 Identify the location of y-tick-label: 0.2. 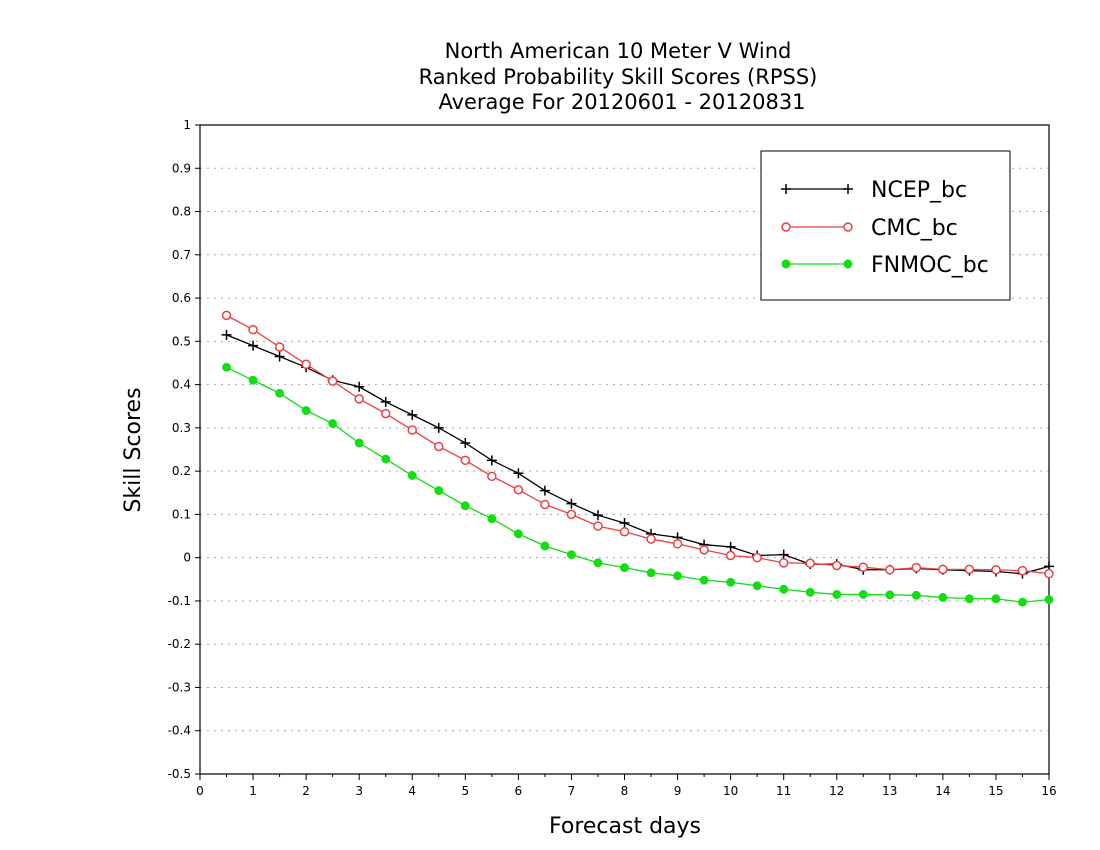
(181, 471).